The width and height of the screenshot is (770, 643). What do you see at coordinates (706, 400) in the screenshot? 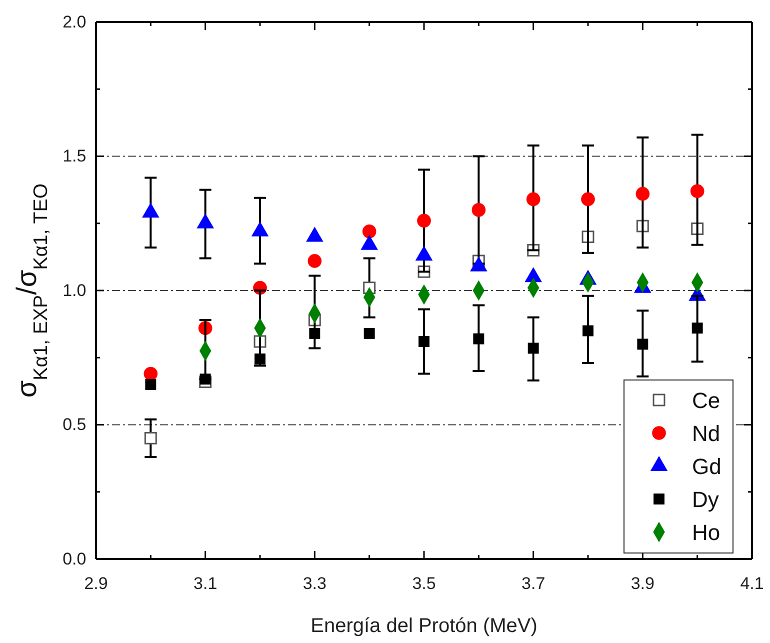
I see `legend-label: Ce` at bounding box center [706, 400].